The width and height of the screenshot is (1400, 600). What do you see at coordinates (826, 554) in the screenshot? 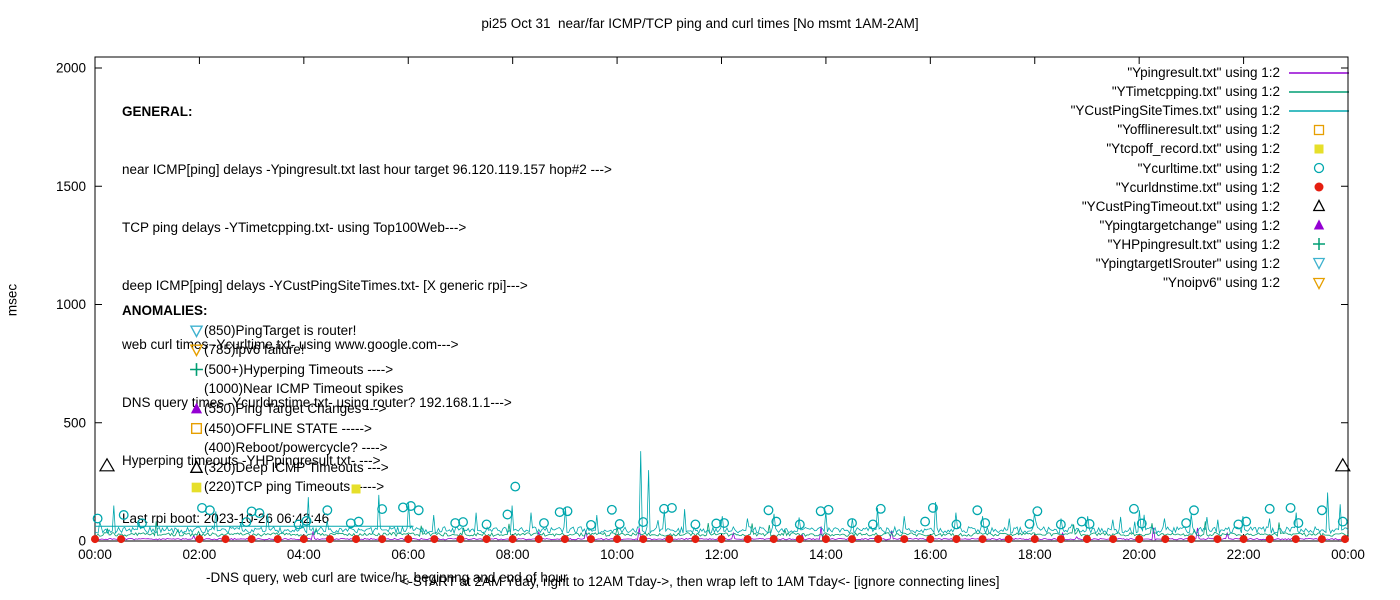
I see `x-tick-label: 14:00` at bounding box center [826, 554].